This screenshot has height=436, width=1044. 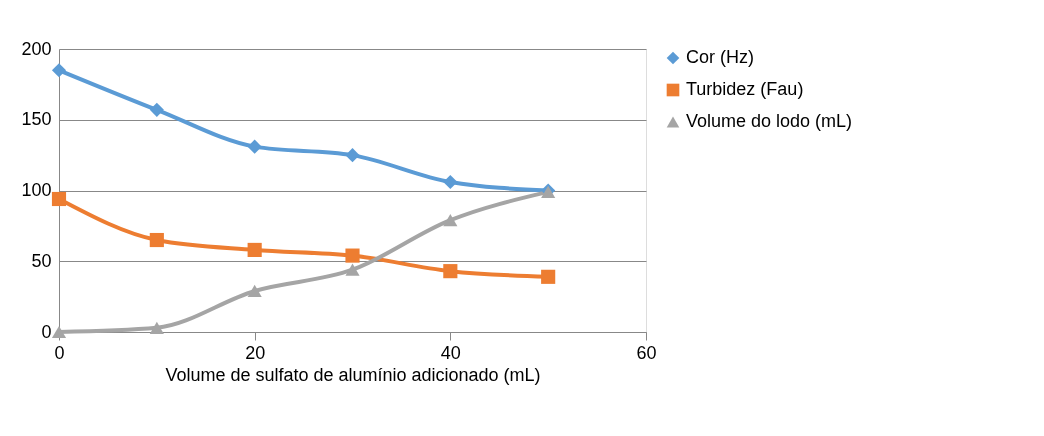 I want to click on y-tick-label: 100, so click(x=36, y=190).